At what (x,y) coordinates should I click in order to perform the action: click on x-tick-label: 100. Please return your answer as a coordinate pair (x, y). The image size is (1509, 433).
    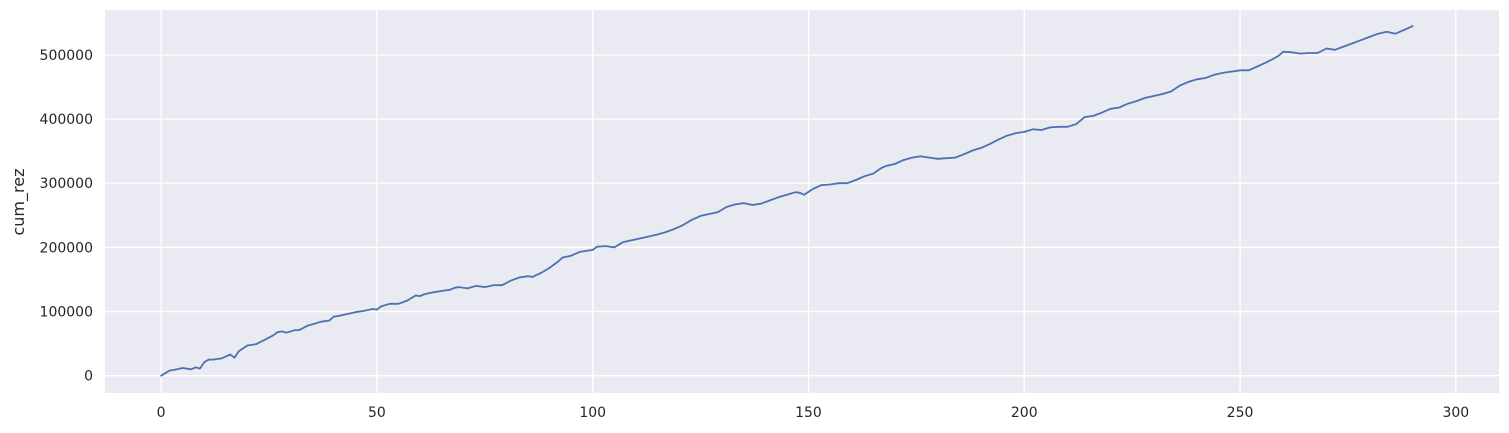
    Looking at the image, I should click on (592, 413).